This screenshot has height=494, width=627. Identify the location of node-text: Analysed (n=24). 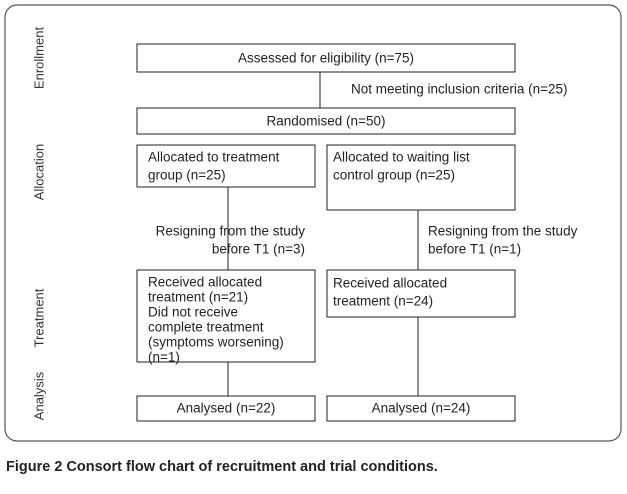
(421, 408).